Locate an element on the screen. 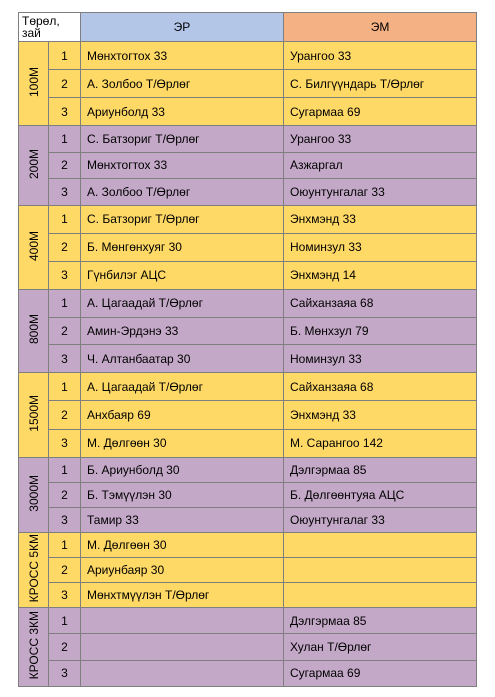 This screenshot has height=697, width=495. men-cell: Амин-Эрдэнэ 33 is located at coordinates (182, 331).